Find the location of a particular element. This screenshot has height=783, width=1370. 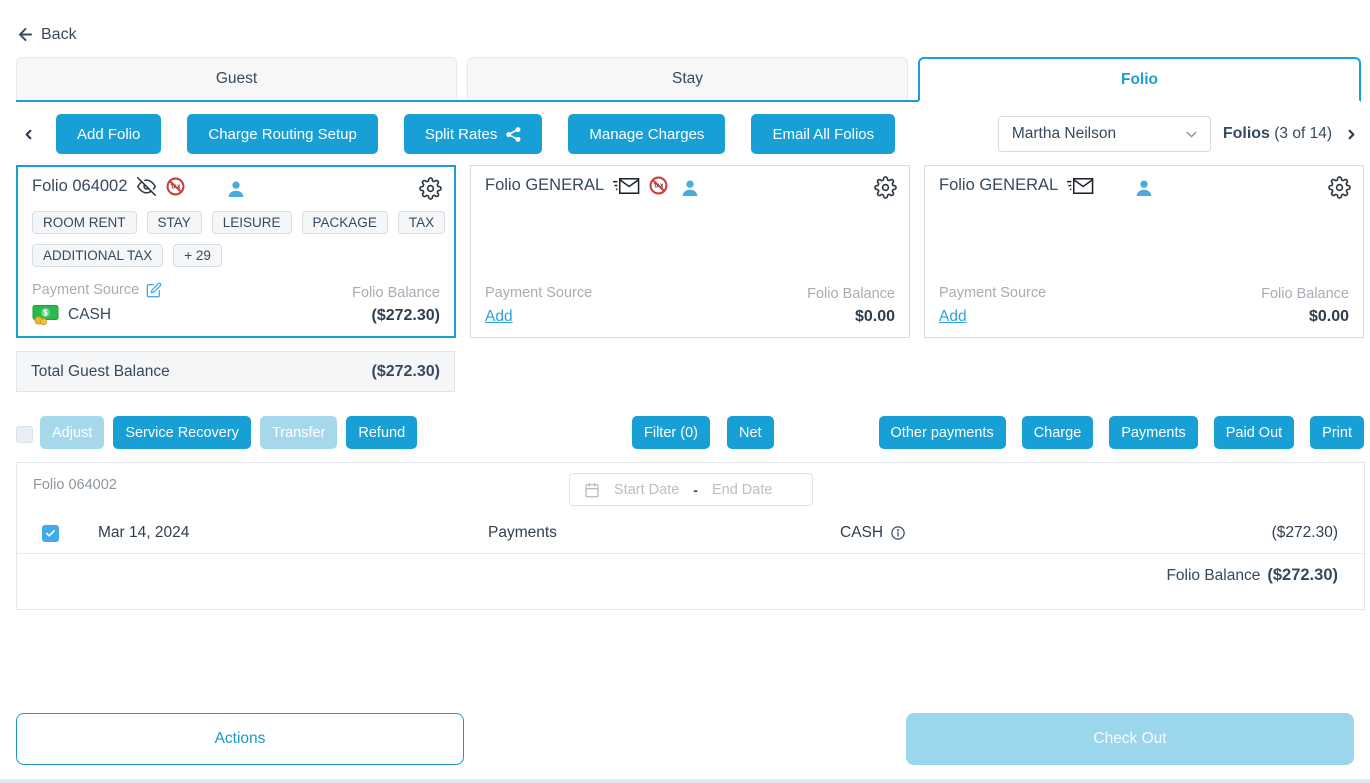

transaction-method: CASH is located at coordinates (1005, 533).